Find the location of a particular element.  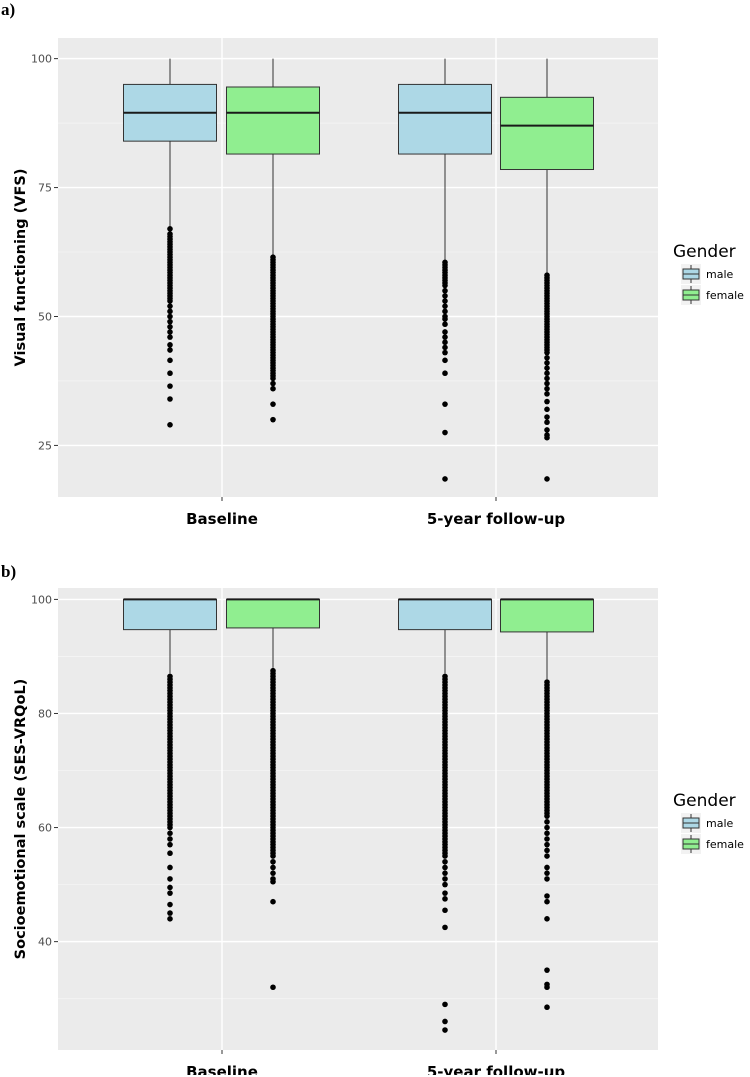

x-category-label: Baseline is located at coordinates (222, 1069).